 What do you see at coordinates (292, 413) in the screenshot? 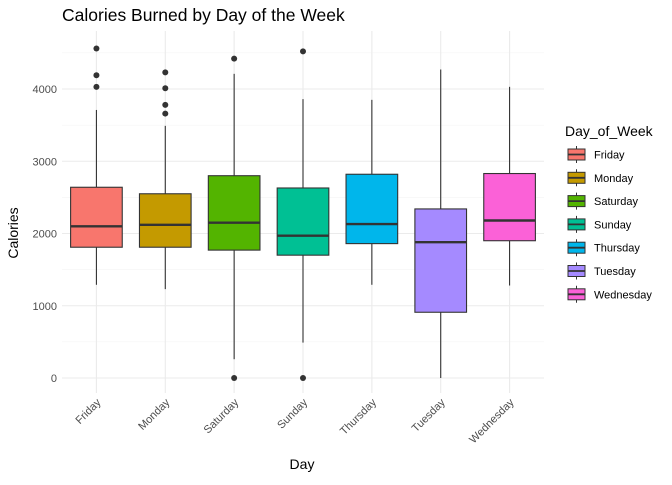
I see `x-tick-label: Sunday` at bounding box center [292, 413].